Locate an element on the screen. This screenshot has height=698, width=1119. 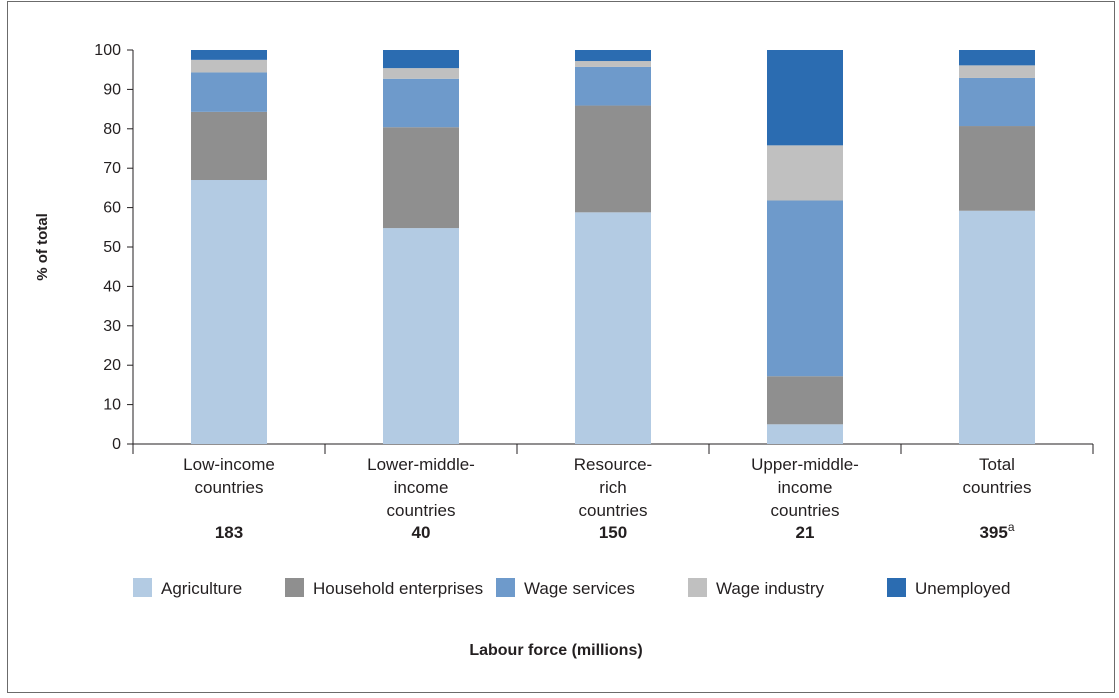
y-tick-label: 10 is located at coordinates (112, 405).